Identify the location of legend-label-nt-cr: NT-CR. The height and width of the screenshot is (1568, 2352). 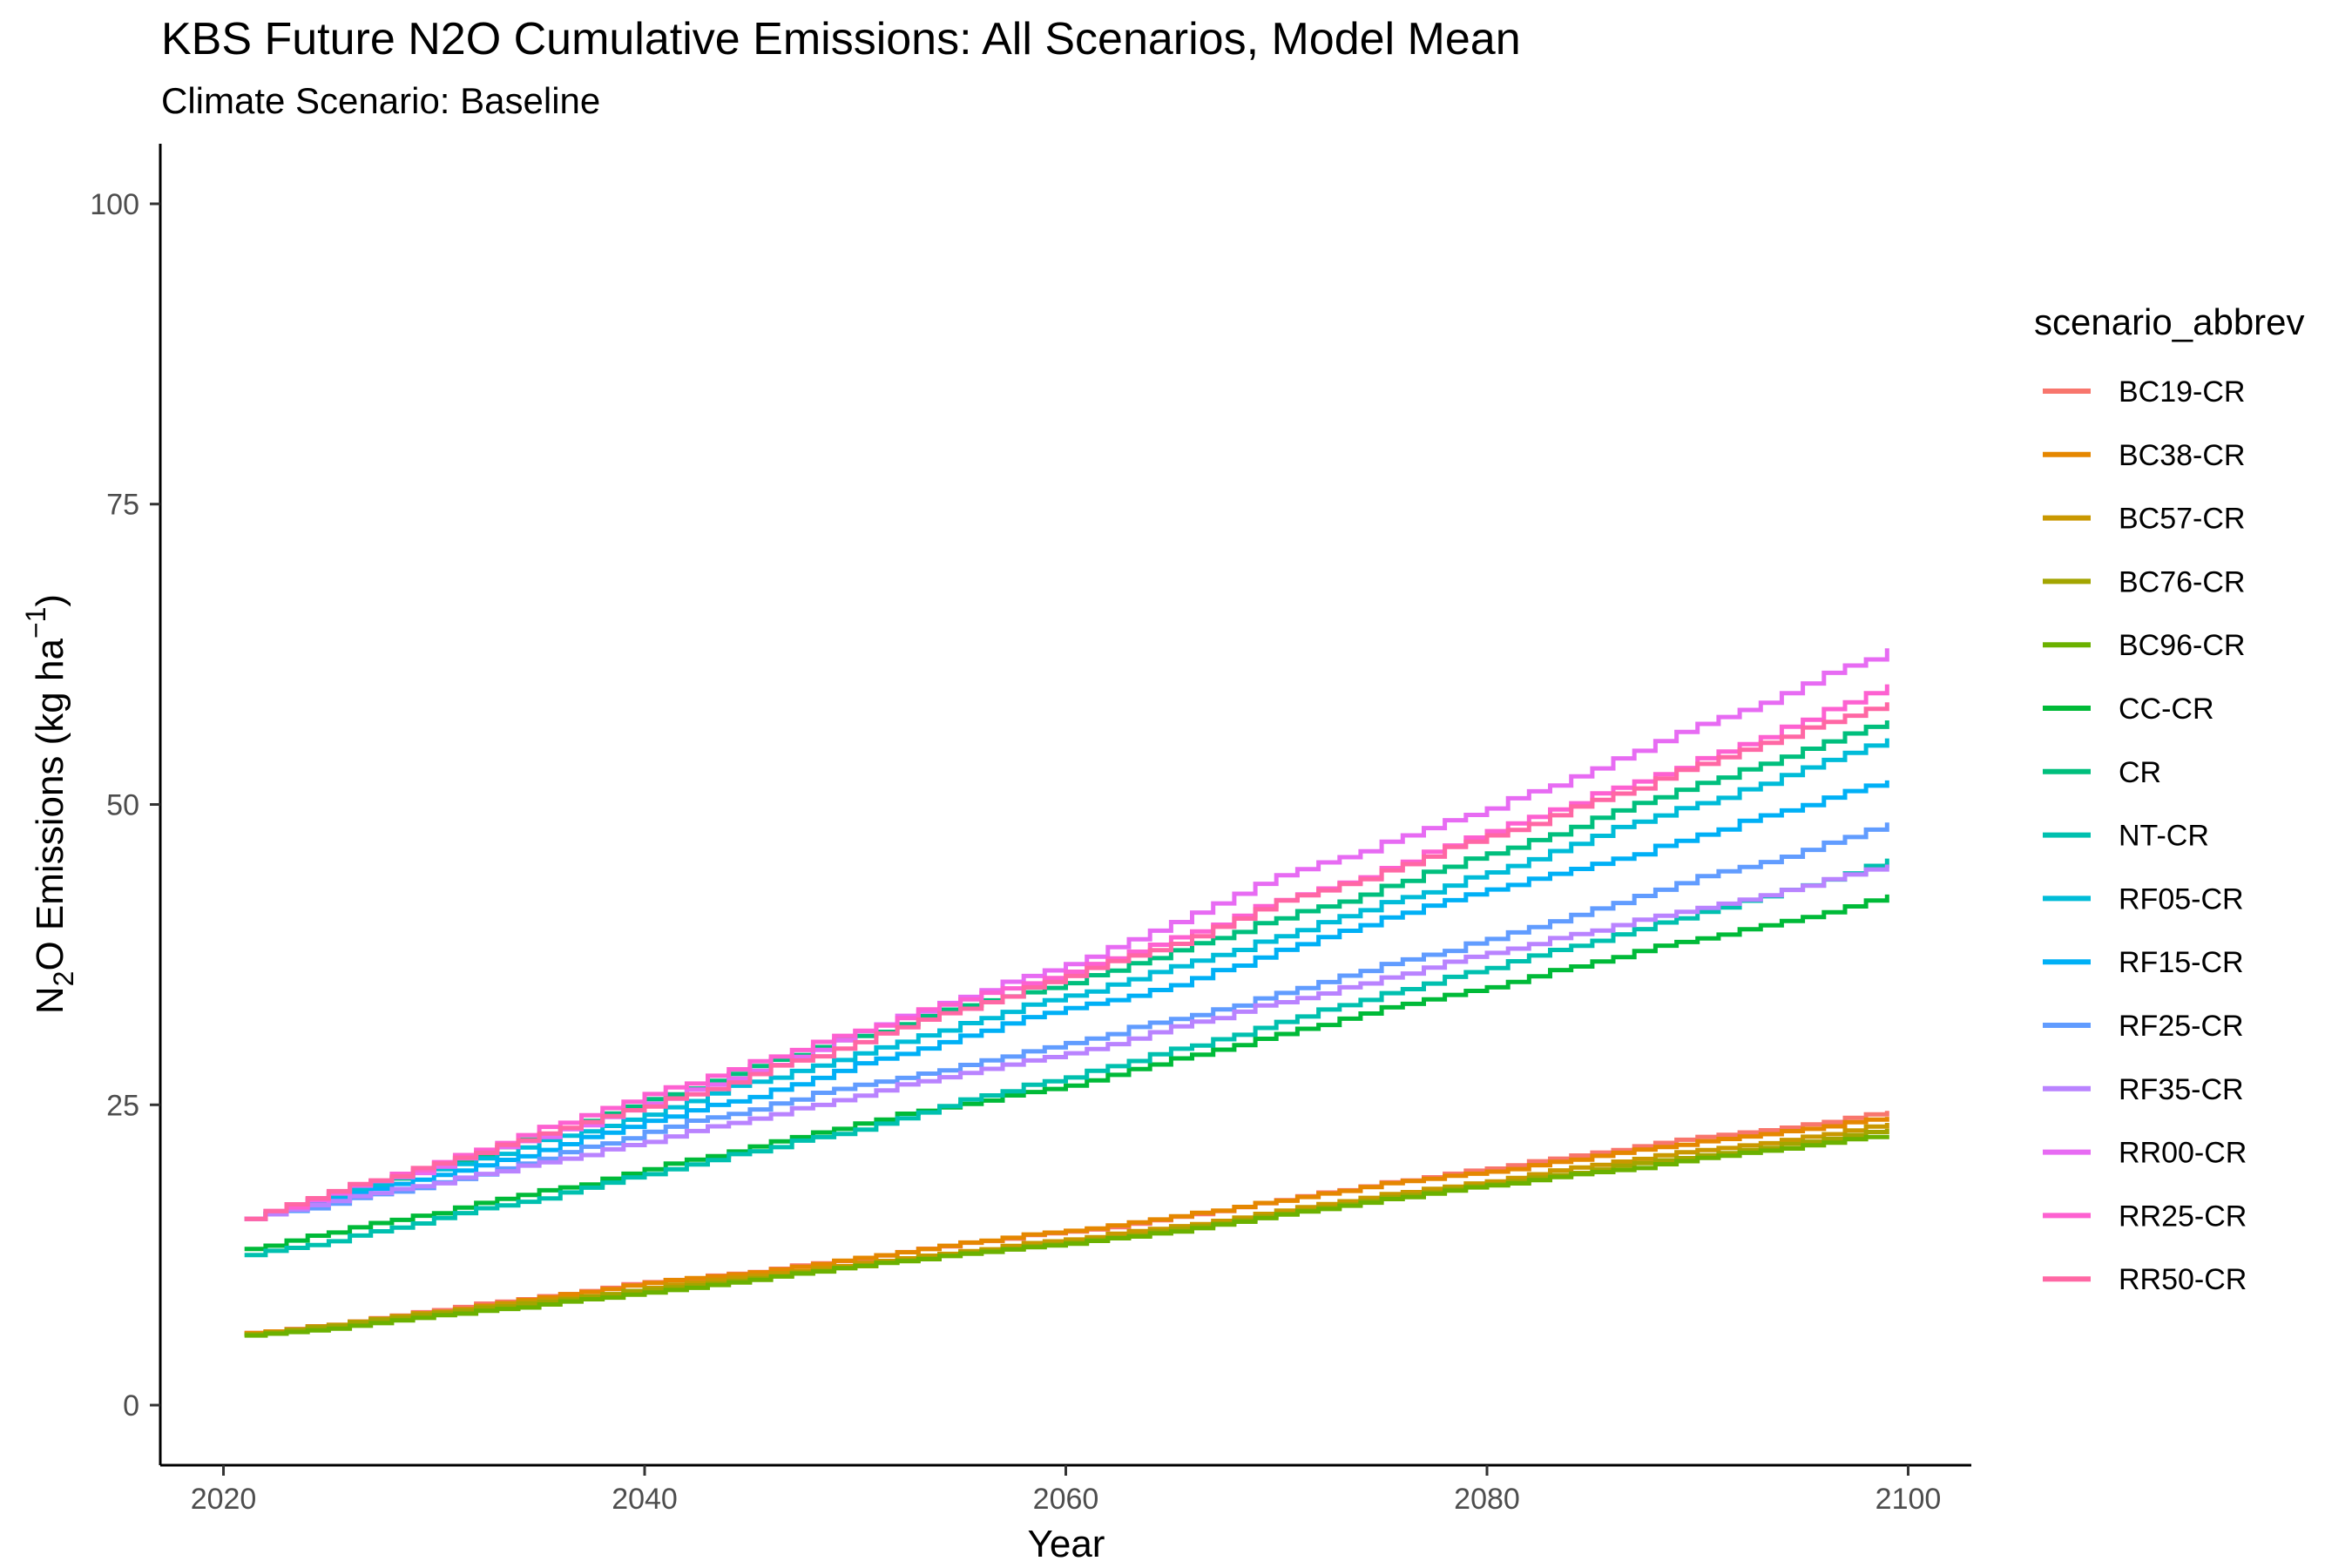
(2164, 836).